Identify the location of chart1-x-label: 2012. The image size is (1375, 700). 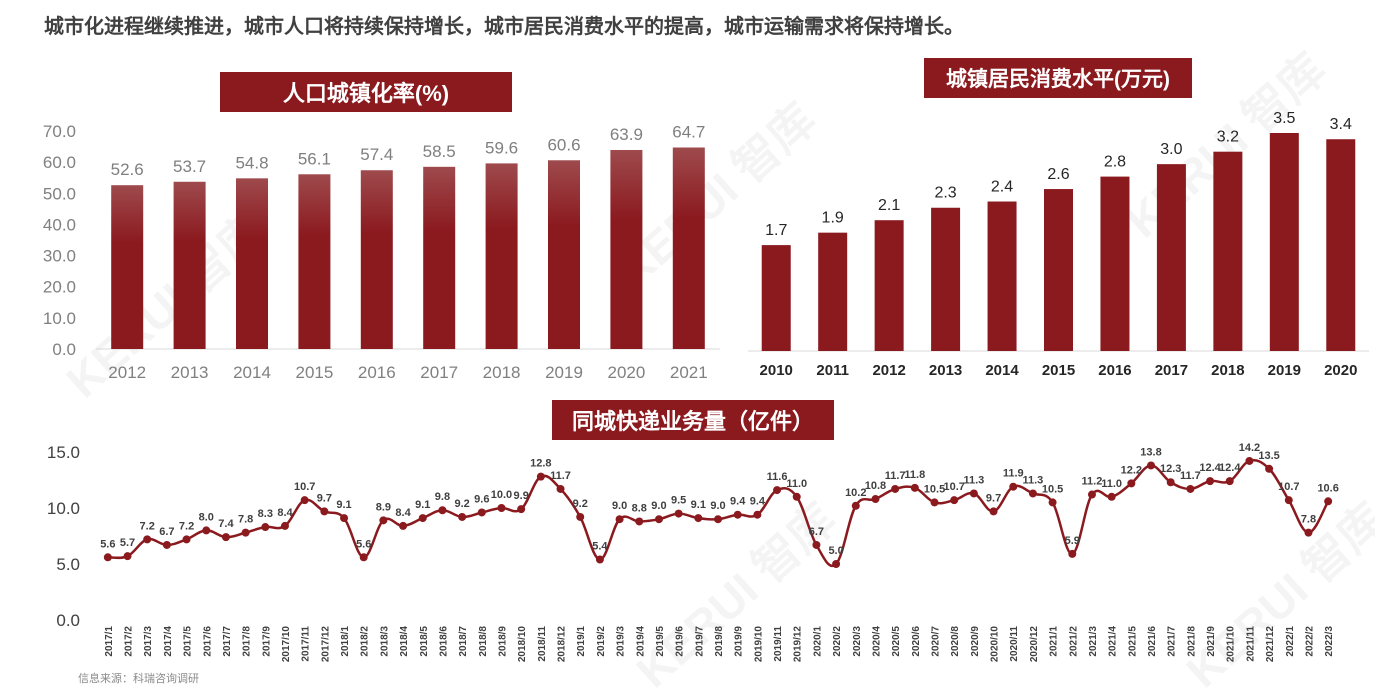
(127, 372).